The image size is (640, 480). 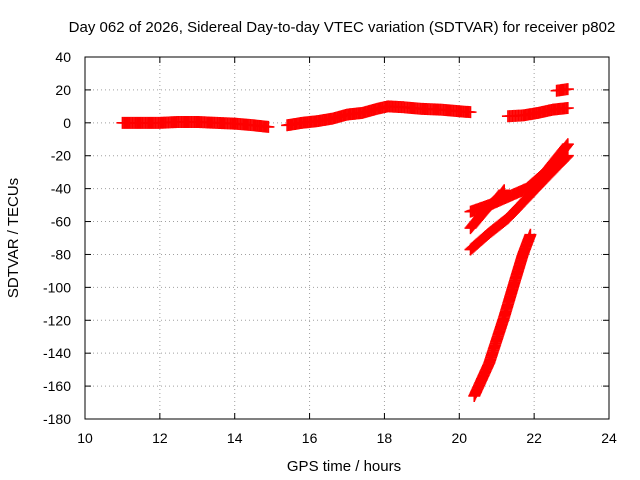 What do you see at coordinates (57, 320) in the screenshot?
I see `y-tick-label: -120` at bounding box center [57, 320].